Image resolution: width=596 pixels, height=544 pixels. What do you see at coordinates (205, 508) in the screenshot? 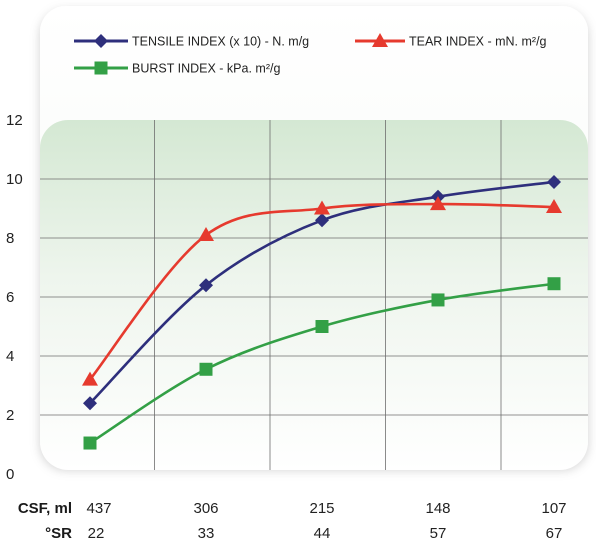
I see `x-tick-label-csf: 306` at bounding box center [205, 508].